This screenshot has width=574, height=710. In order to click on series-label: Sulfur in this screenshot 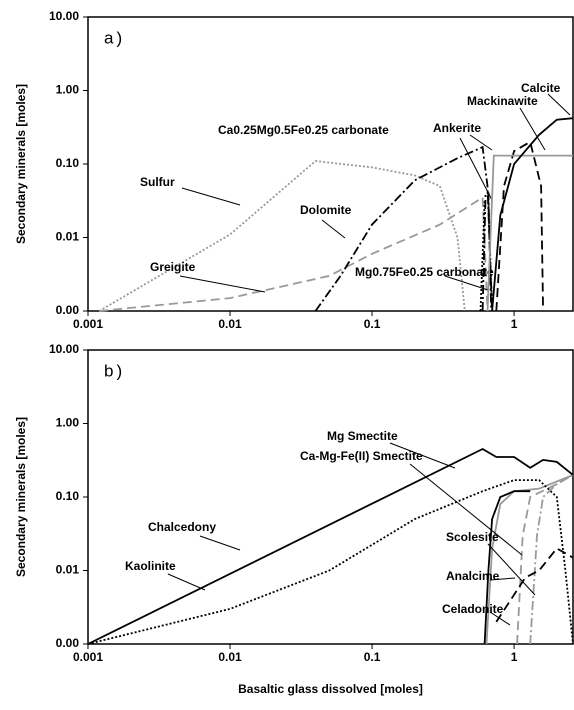, I will do `click(157, 182)`.